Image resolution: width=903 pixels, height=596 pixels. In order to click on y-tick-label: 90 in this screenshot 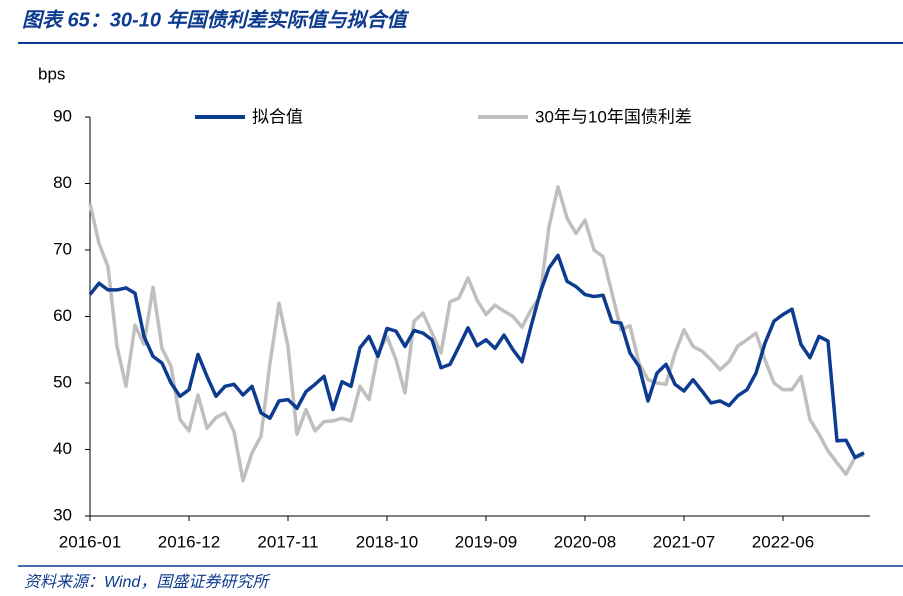, I will do `click(62, 115)`.